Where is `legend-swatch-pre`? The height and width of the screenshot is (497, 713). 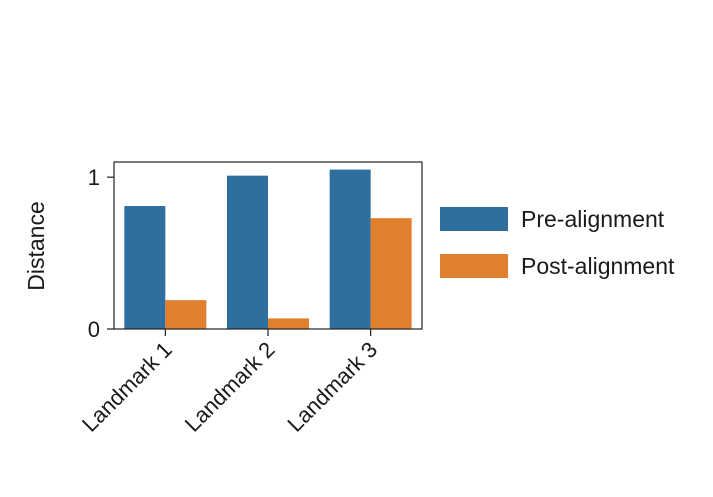 legend-swatch-pre is located at coordinates (474, 219).